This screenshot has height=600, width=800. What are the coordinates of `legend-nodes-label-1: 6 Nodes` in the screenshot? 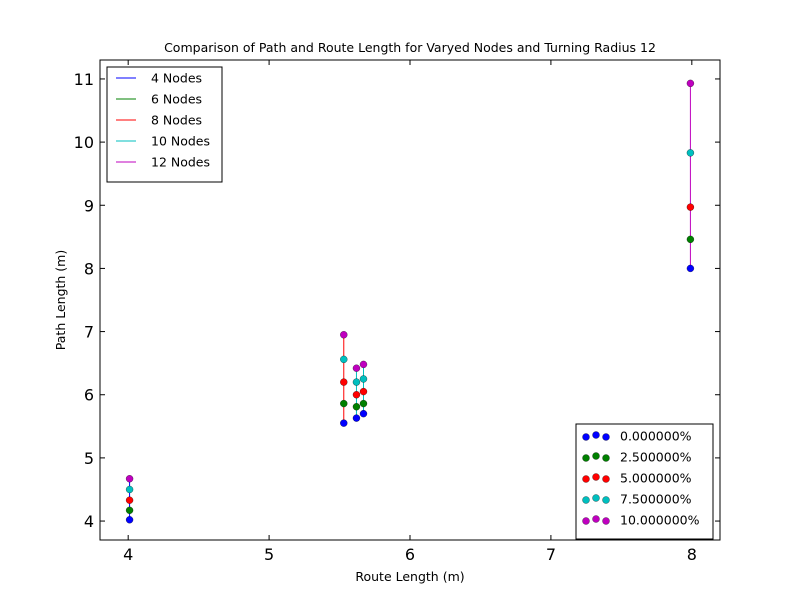 It's located at (176, 99).